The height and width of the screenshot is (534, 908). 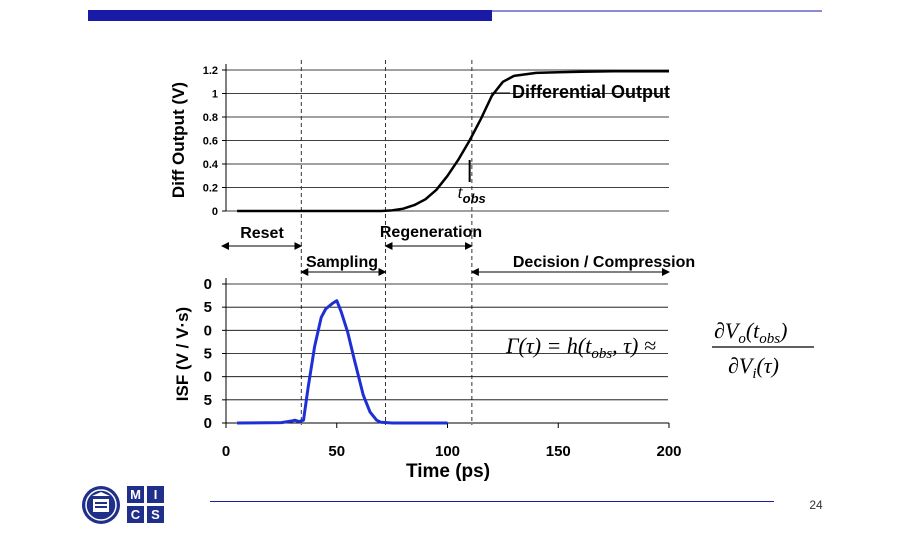 I want to click on formula-den-sub: i, so click(x=754, y=374).